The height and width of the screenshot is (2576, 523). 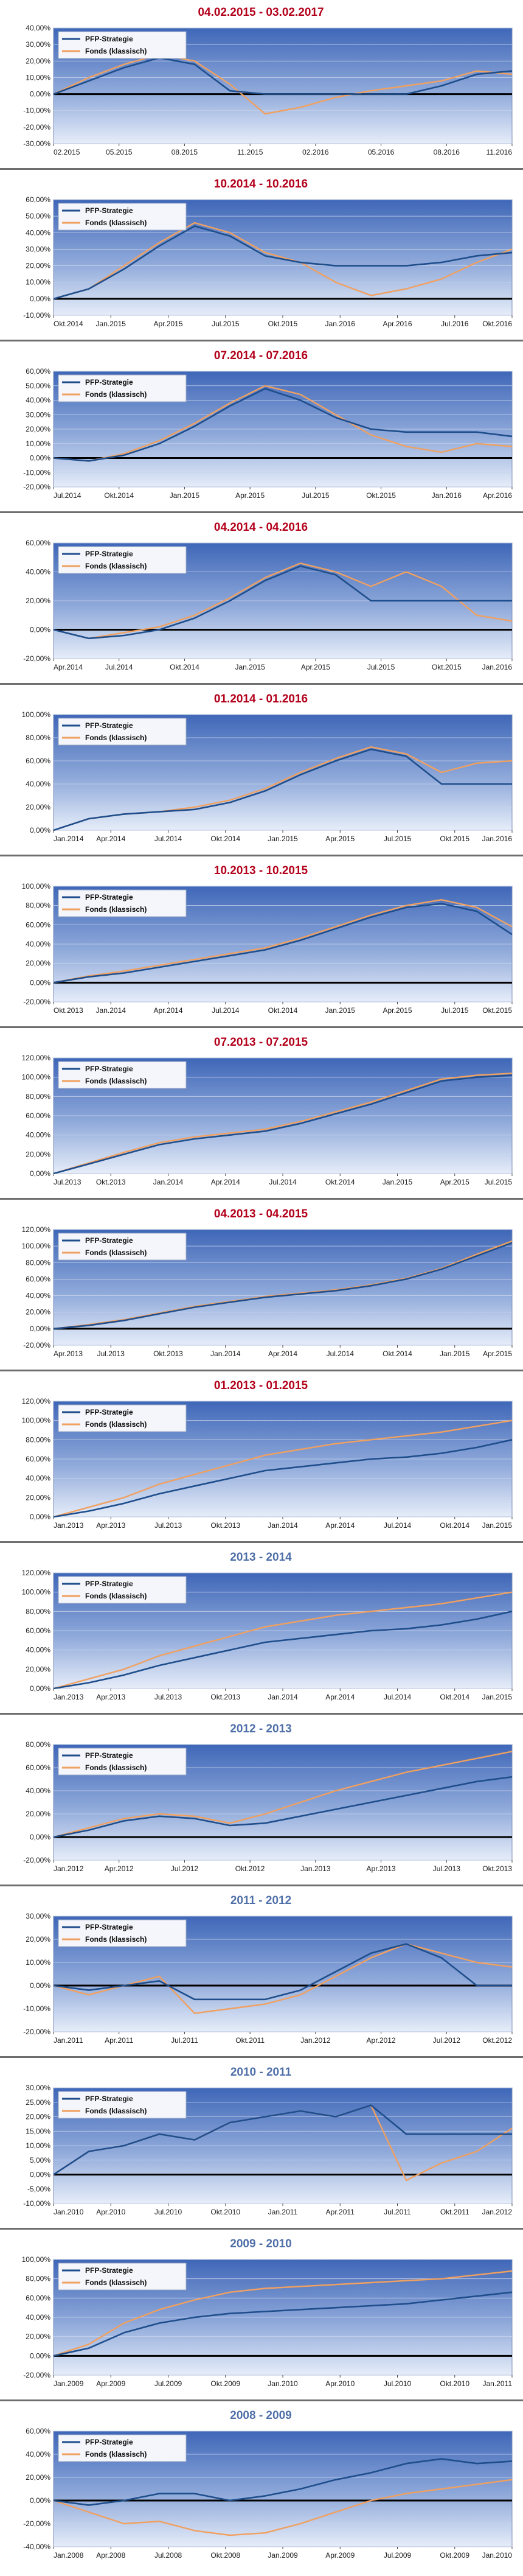 What do you see at coordinates (316, 1868) in the screenshot?
I see `x-tick-label: Jan.2013` at bounding box center [316, 1868].